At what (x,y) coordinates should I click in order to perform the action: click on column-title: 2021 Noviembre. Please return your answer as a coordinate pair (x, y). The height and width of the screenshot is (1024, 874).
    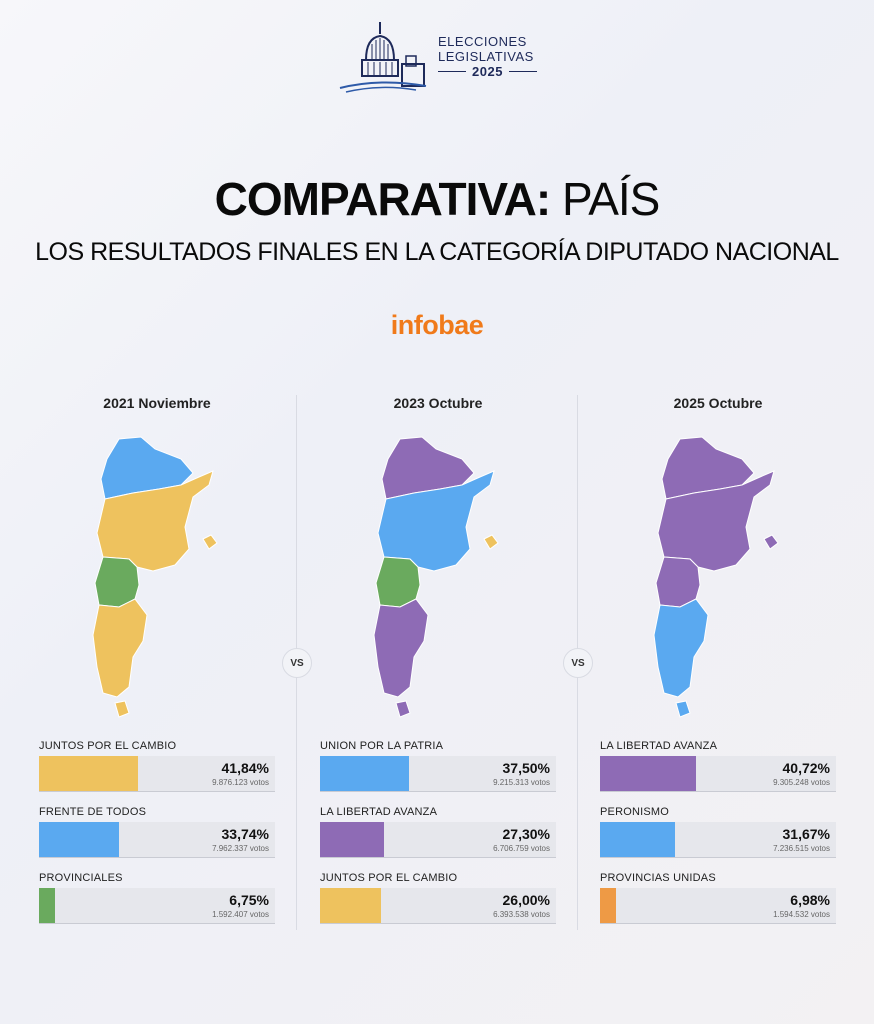
    Looking at the image, I should click on (157, 403).